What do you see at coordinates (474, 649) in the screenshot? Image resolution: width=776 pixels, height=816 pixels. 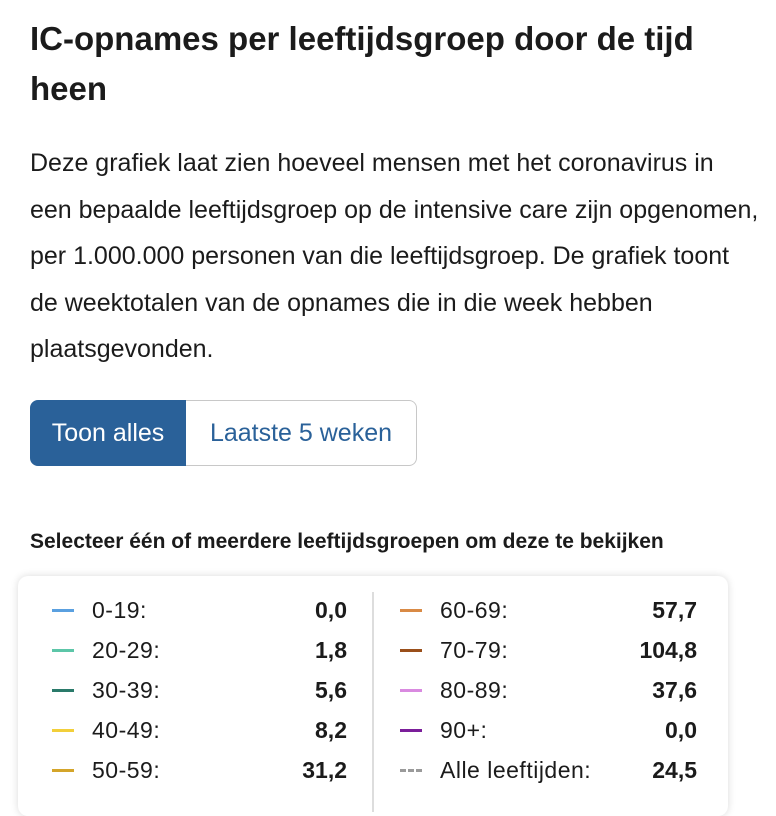 I see `legend-label: 70-79:` at bounding box center [474, 649].